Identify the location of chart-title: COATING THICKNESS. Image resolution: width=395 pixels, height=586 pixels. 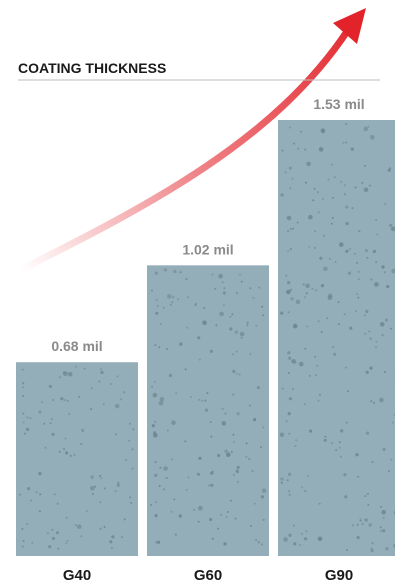
(92, 68).